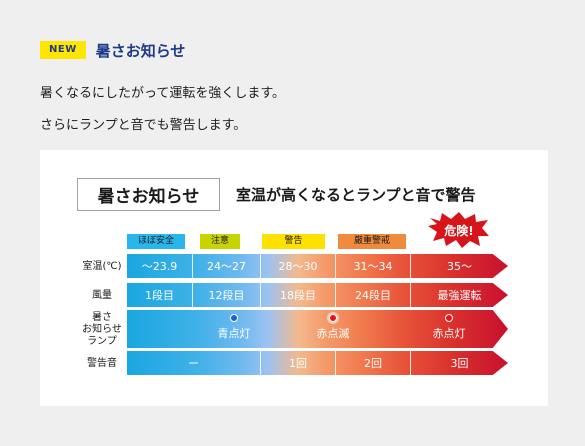 This screenshot has width=585, height=446. I want to click on danger-burst: 危険!, so click(459, 230).